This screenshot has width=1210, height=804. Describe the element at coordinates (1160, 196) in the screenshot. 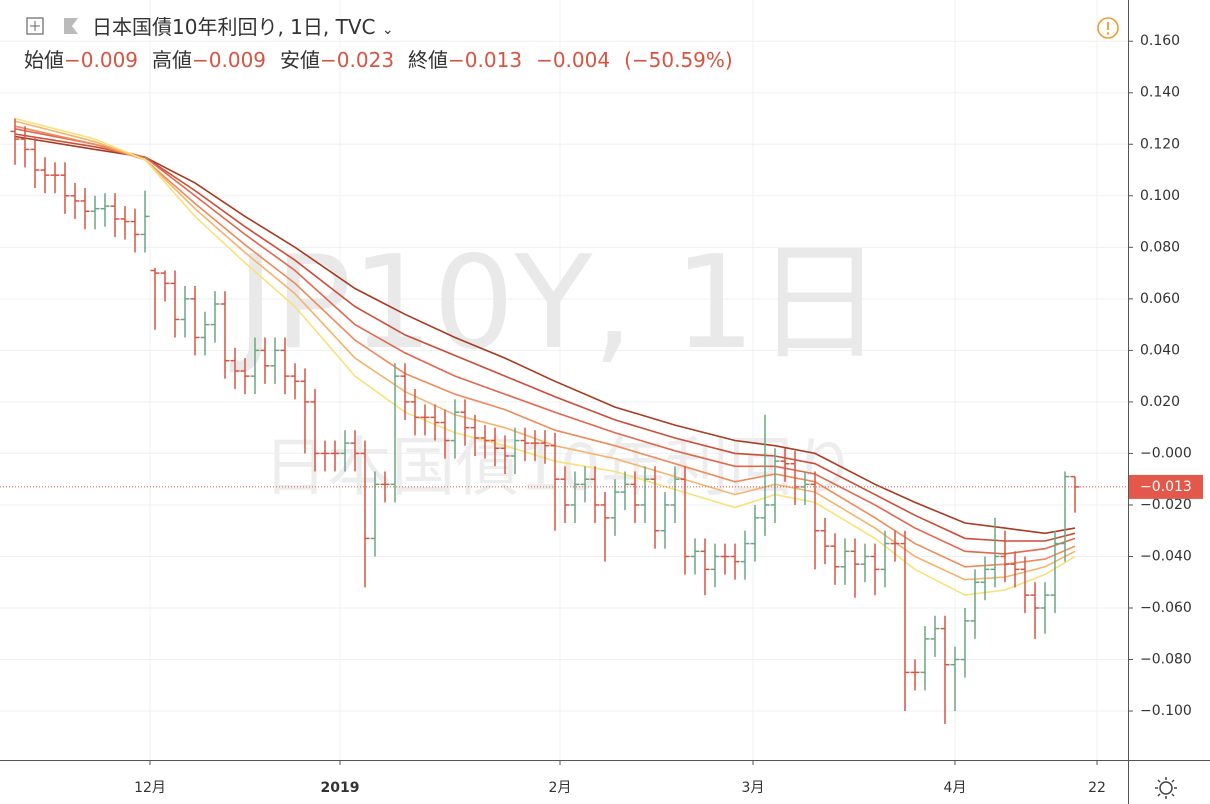

I see `y-tick-label: 0.100` at that location.